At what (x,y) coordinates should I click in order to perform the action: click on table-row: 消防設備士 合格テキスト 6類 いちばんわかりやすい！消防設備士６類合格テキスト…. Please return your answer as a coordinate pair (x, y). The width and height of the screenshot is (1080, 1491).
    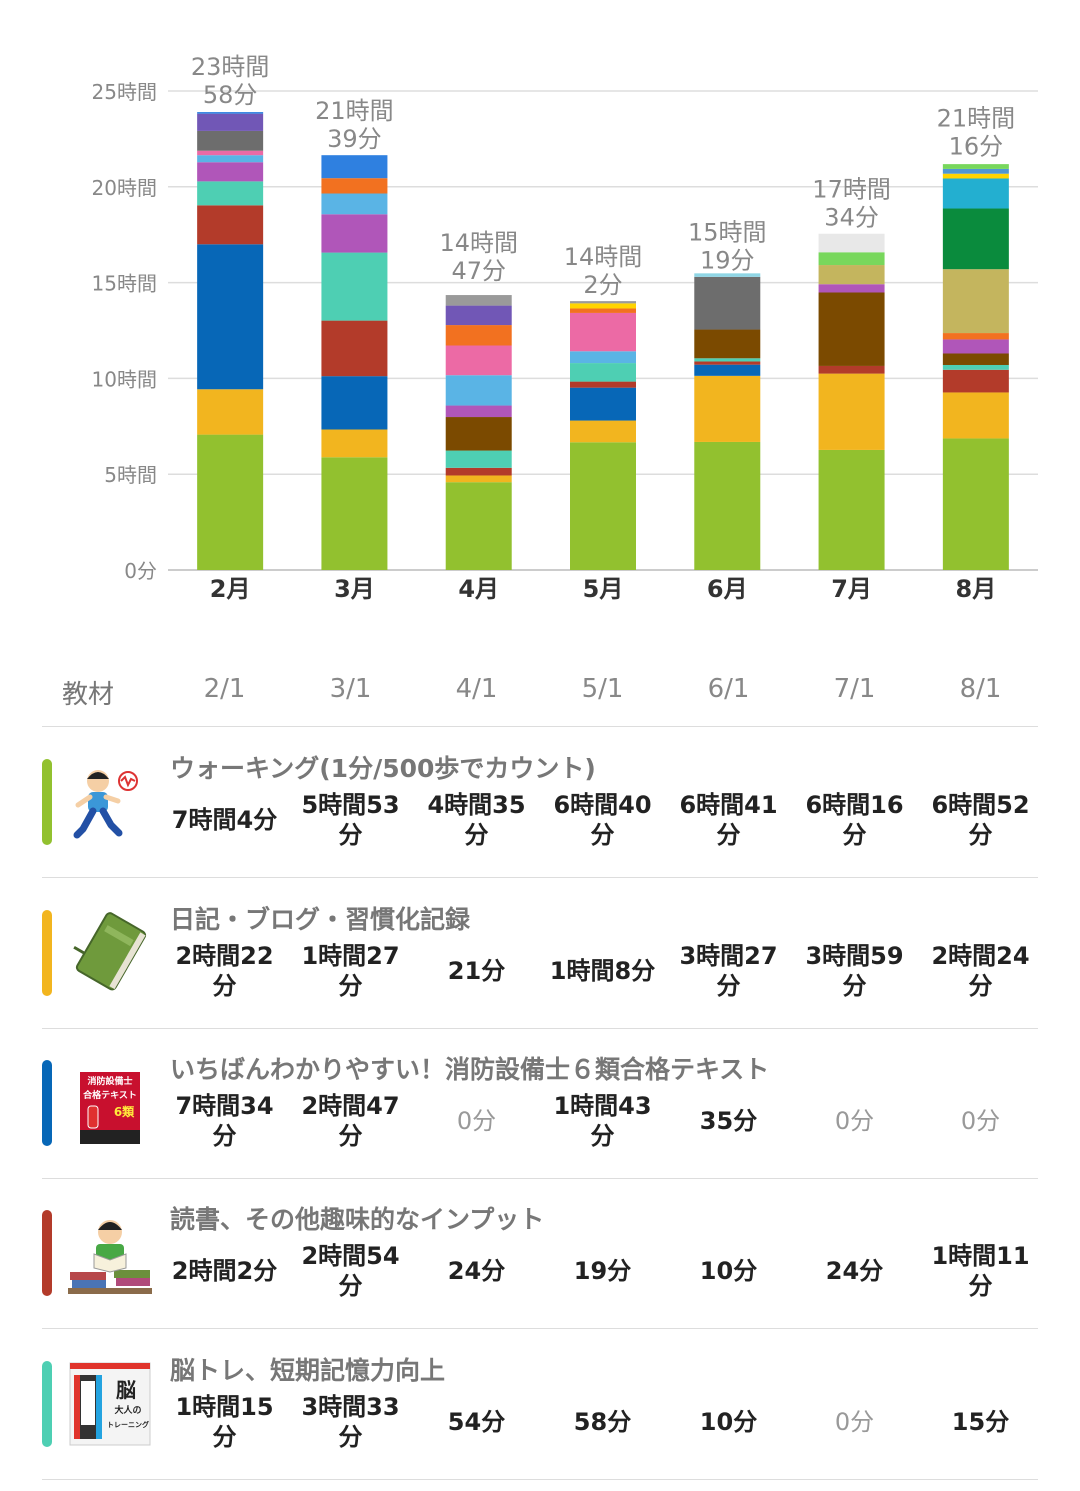
    Looking at the image, I should click on (540, 1103).